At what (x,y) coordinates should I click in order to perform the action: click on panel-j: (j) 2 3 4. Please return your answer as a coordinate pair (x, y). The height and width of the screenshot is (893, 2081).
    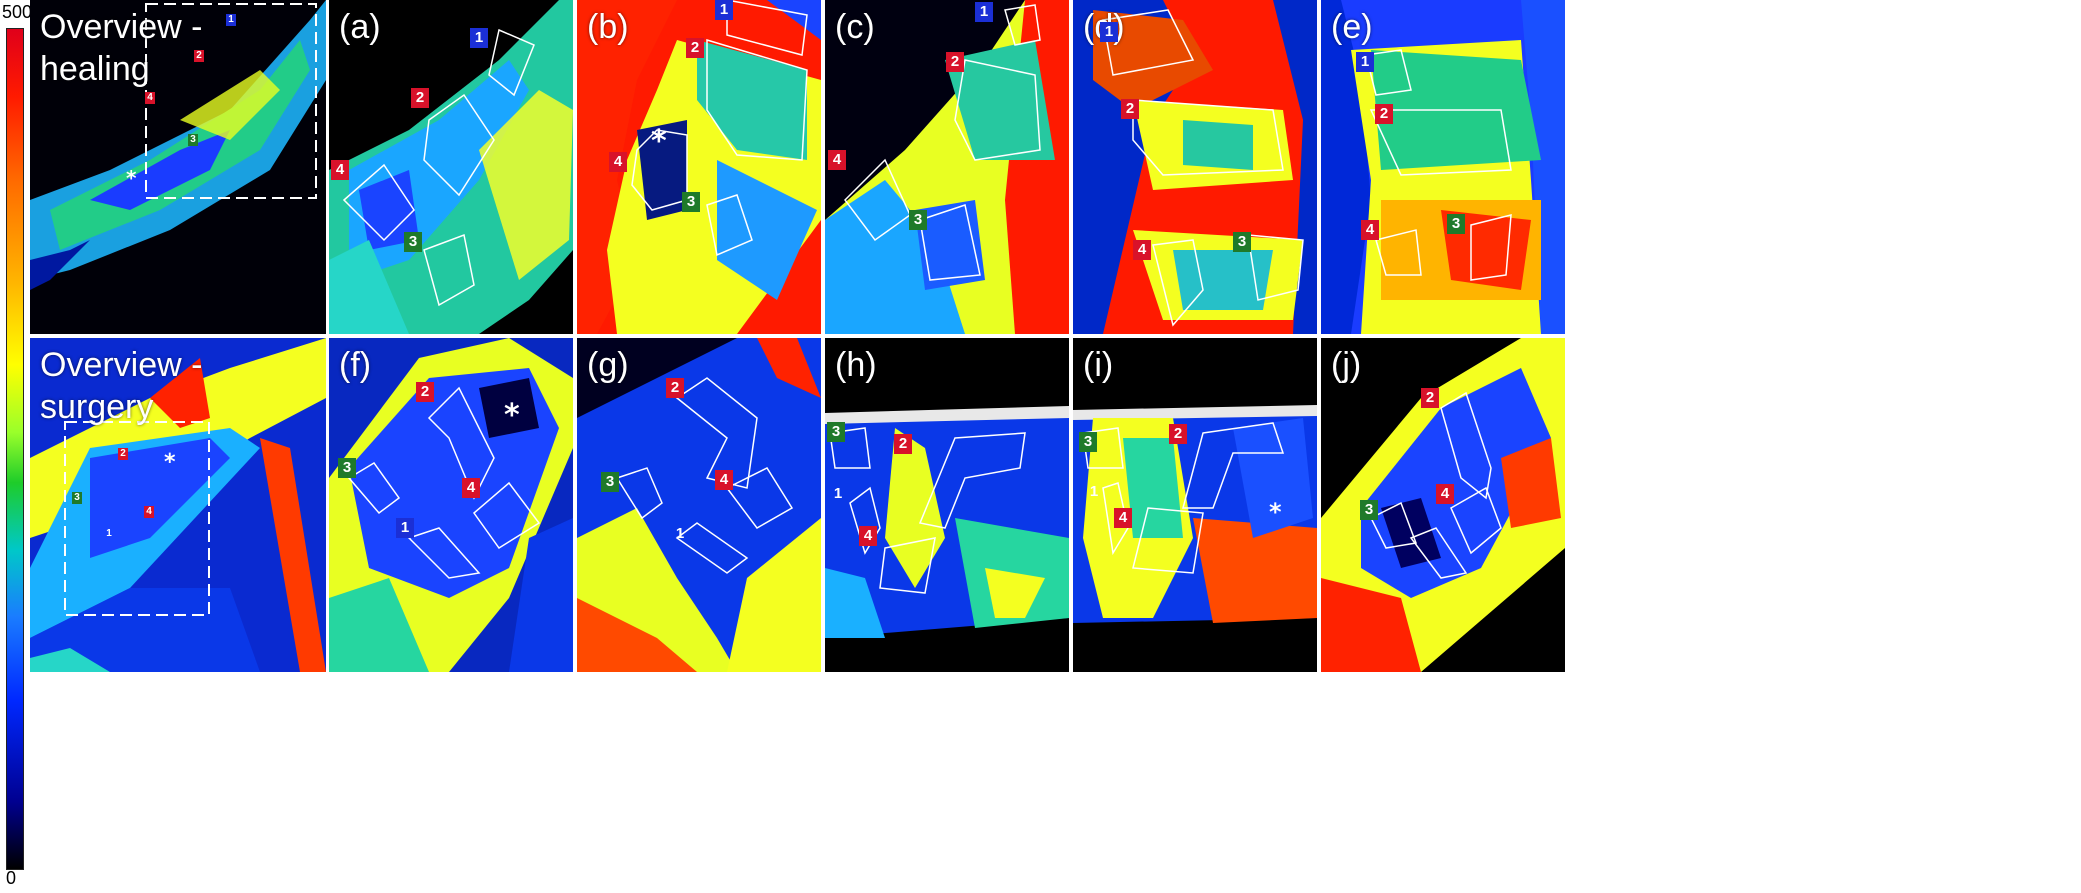
    Looking at the image, I should click on (1443, 505).